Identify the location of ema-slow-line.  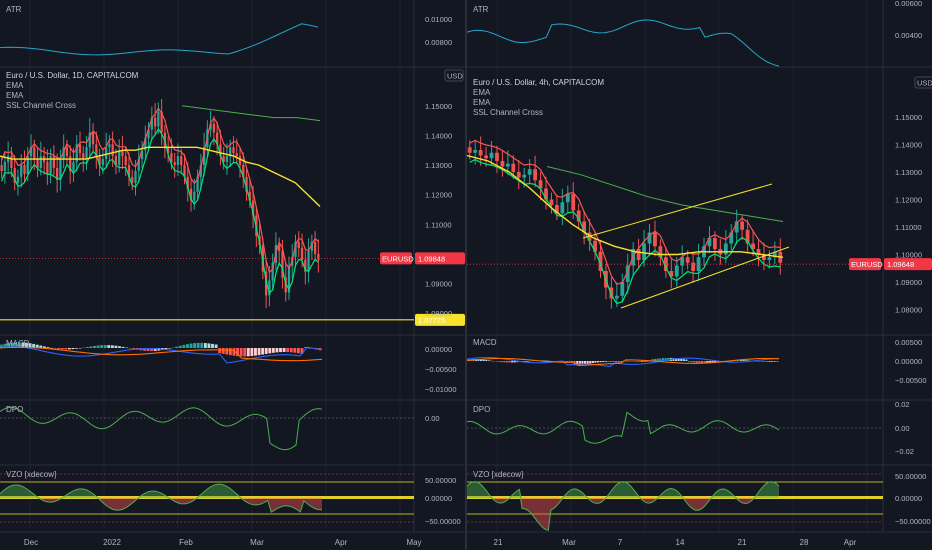
(251, 113).